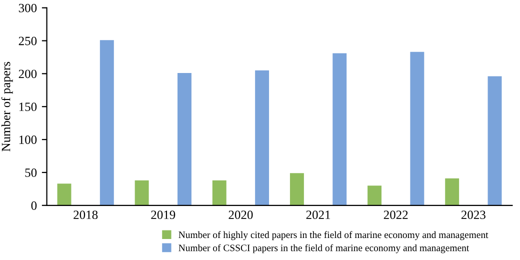 This screenshot has height=260, width=520. I want to click on x-tick-label: 2023, so click(473, 215).